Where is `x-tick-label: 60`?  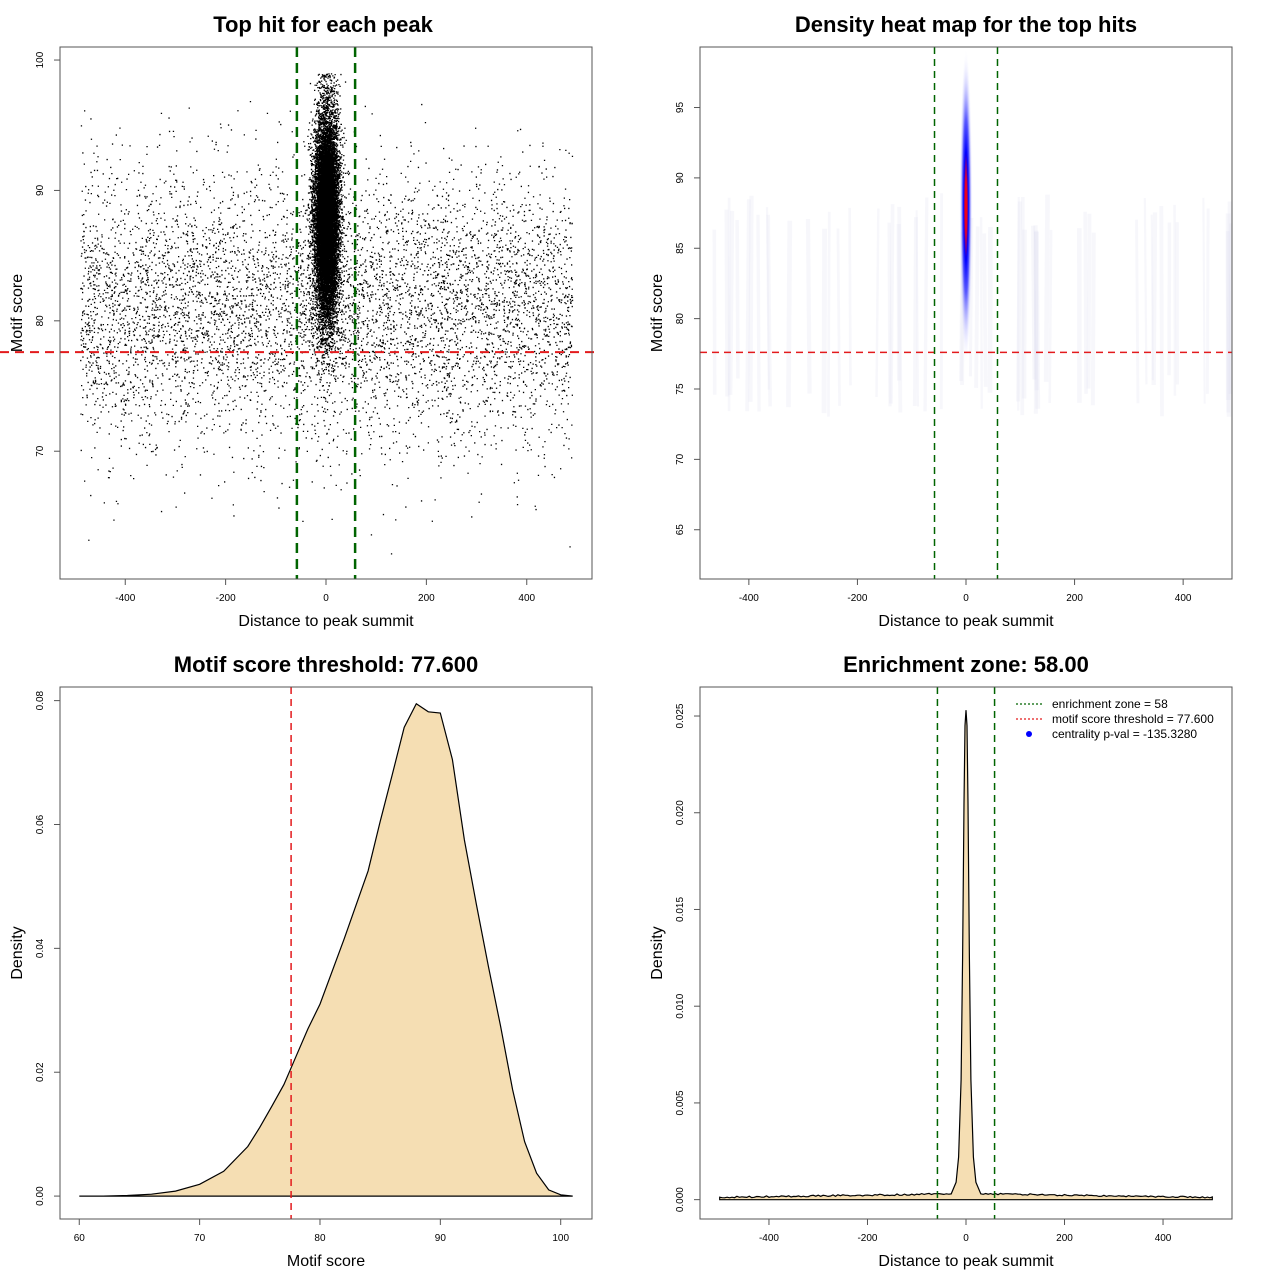 x-tick-label: 60 is located at coordinates (80, 1238).